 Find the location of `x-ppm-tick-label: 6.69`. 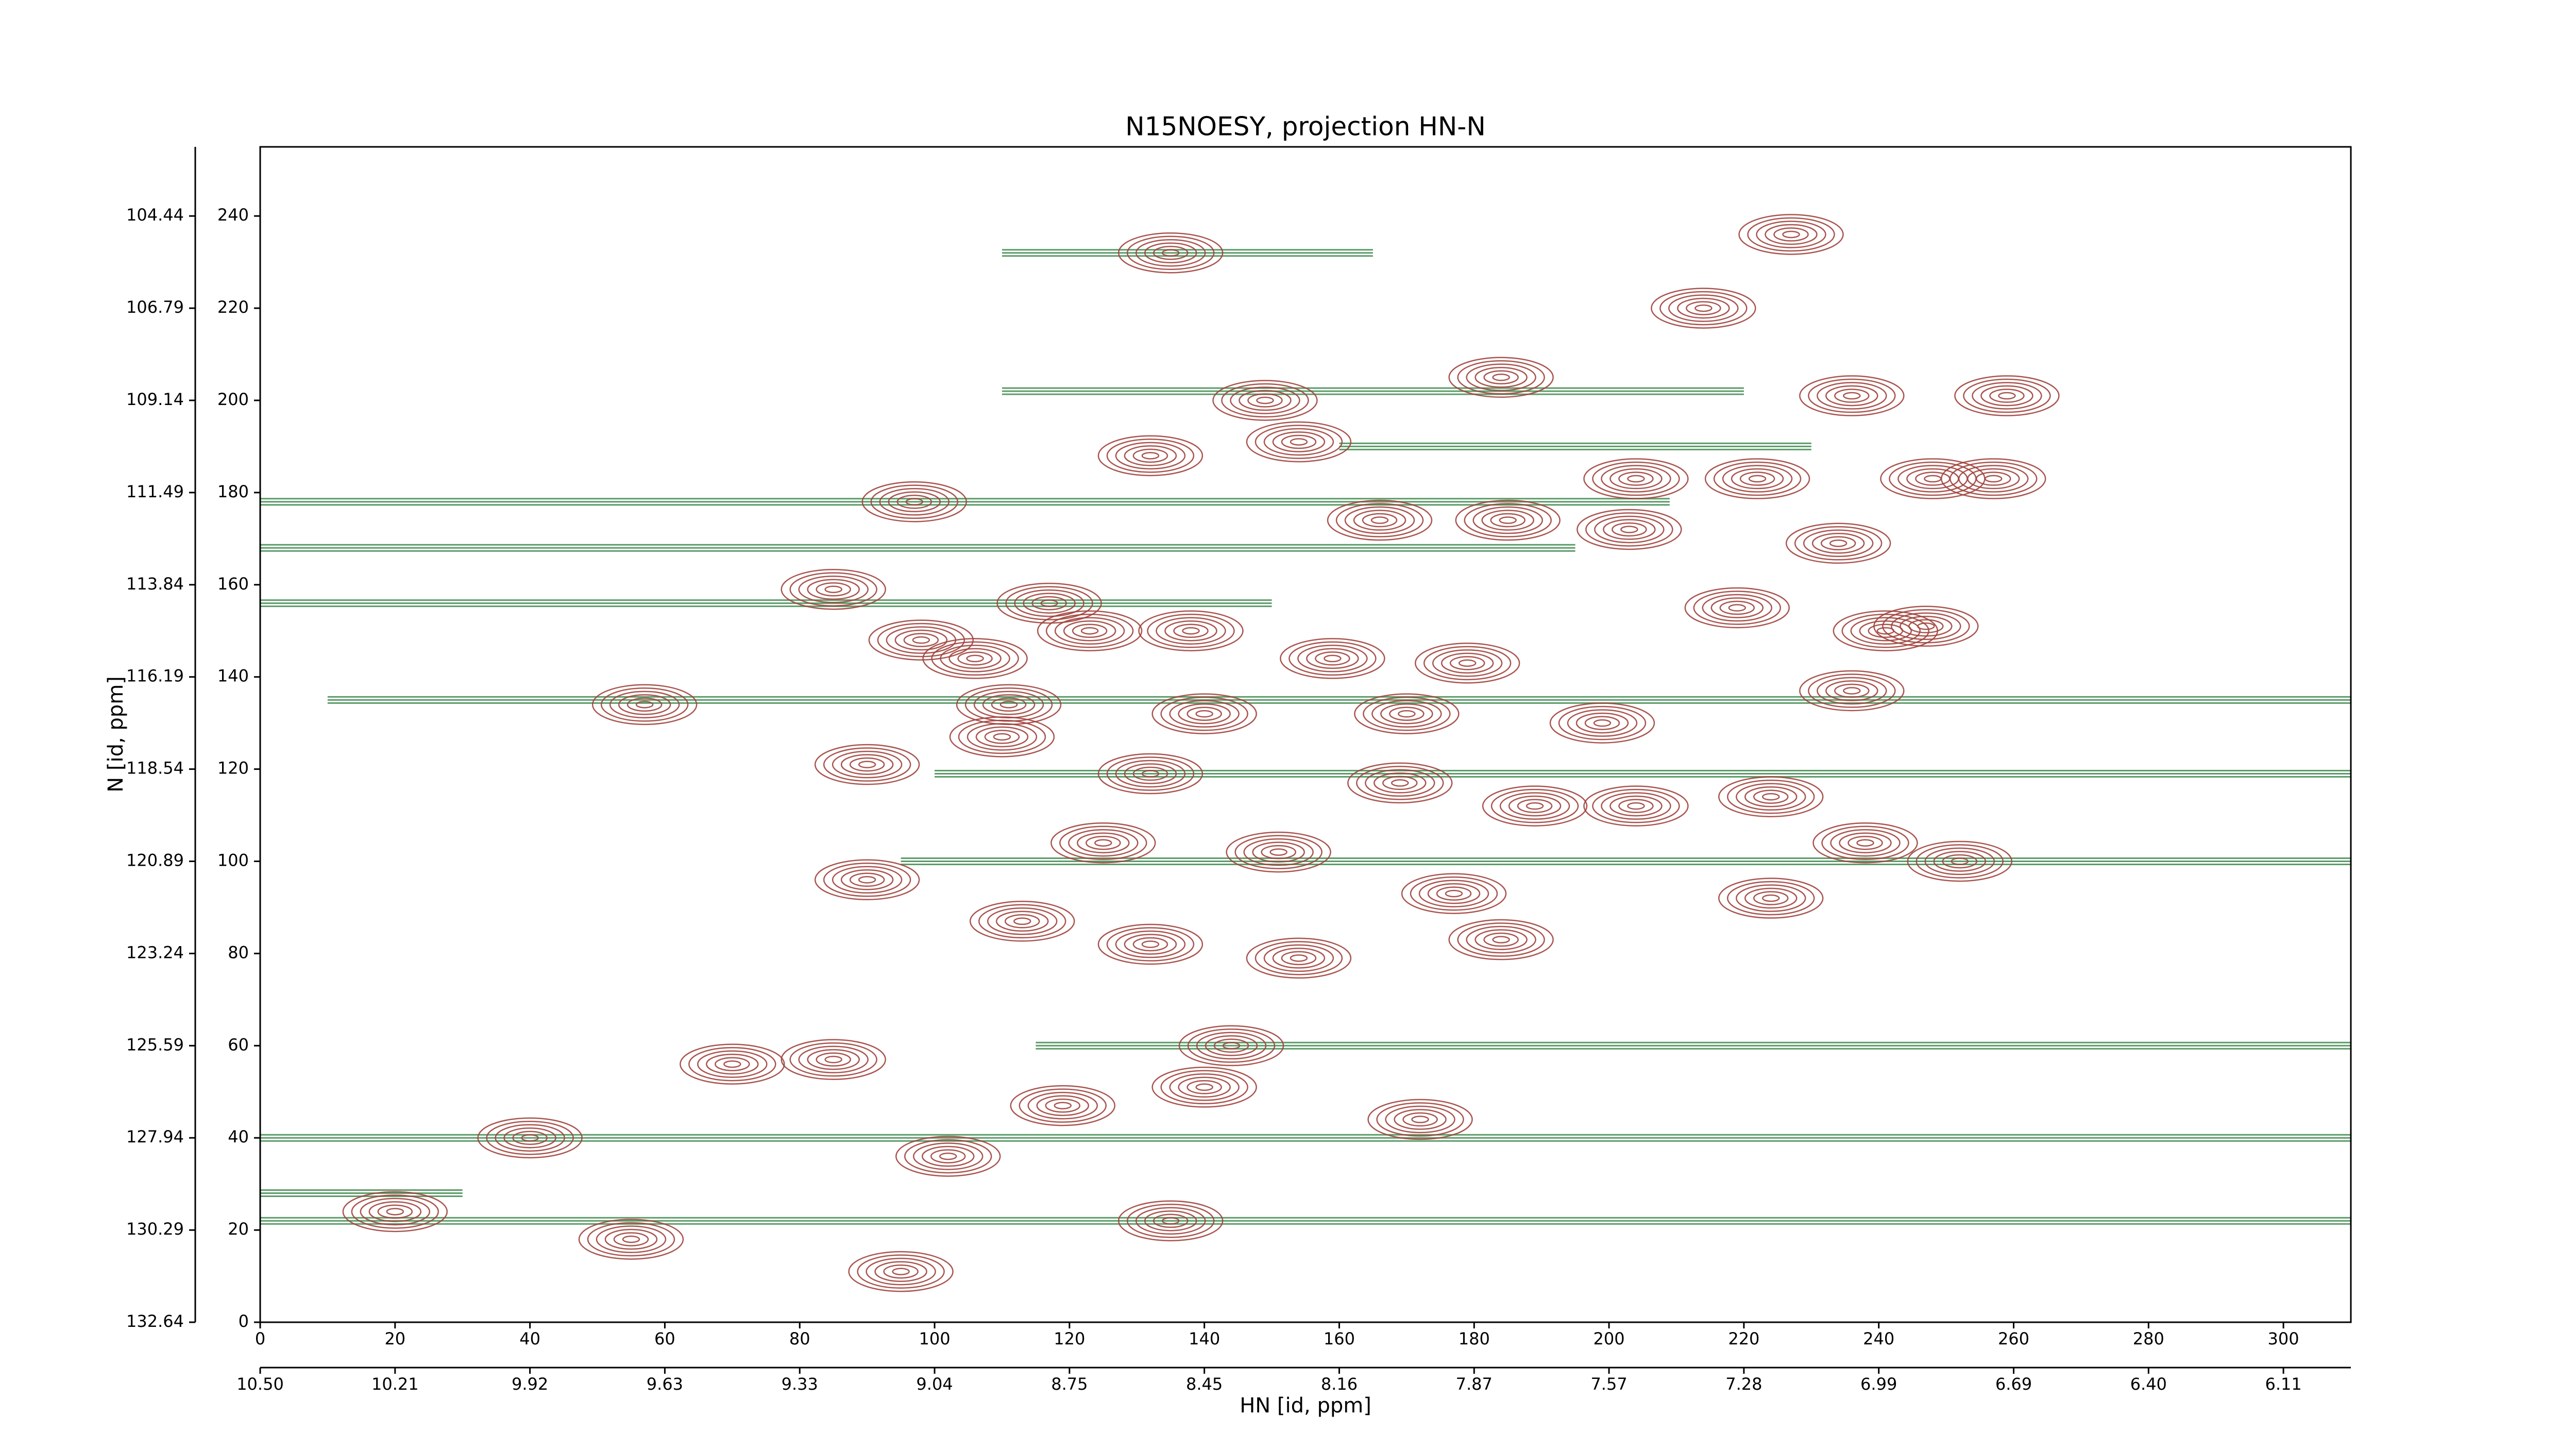

x-ppm-tick-label: 6.69 is located at coordinates (2013, 1384).